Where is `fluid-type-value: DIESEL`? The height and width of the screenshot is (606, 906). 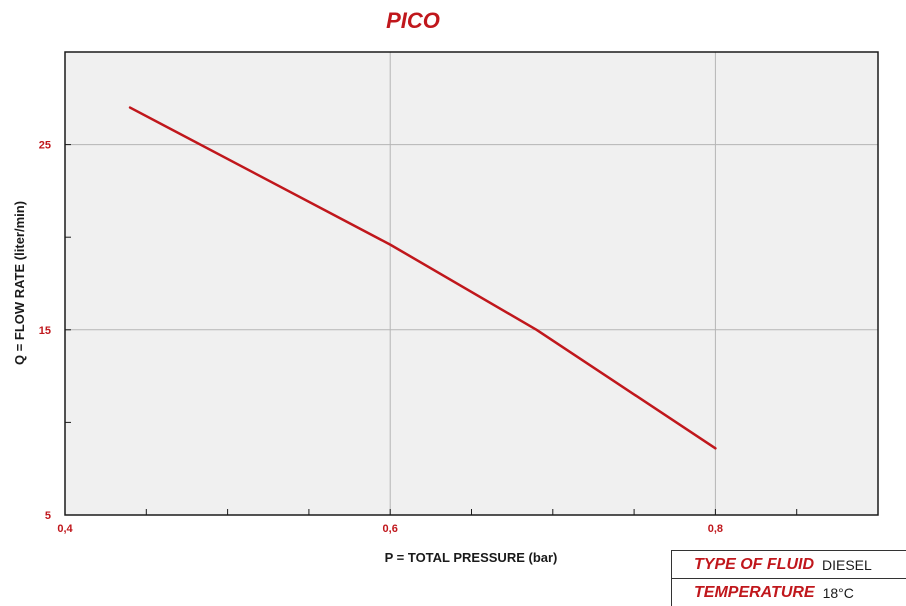
fluid-type-value: DIESEL is located at coordinates (847, 564).